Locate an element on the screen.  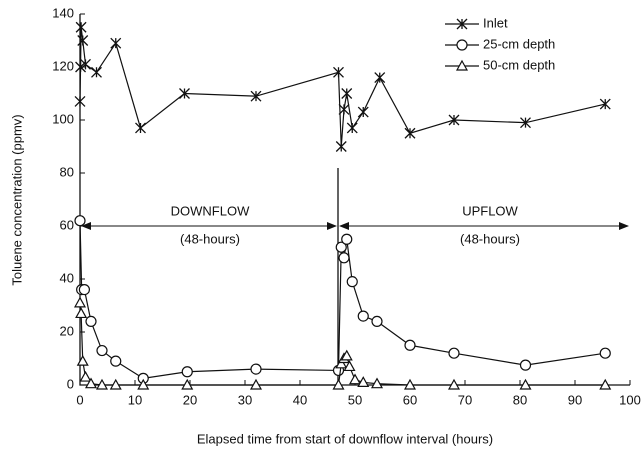
x-tick-label: 30 is located at coordinates (245, 399).